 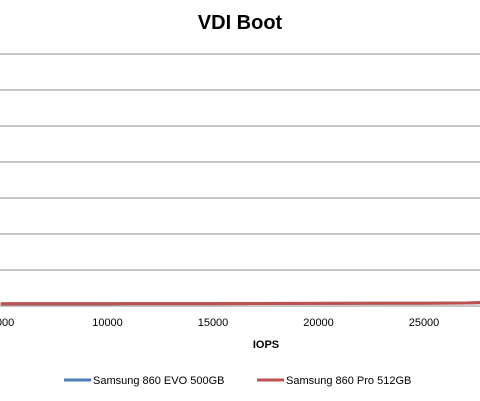 What do you see at coordinates (158, 381) in the screenshot?
I see `legend-label: Samsung 860 EVO 500GB` at bounding box center [158, 381].